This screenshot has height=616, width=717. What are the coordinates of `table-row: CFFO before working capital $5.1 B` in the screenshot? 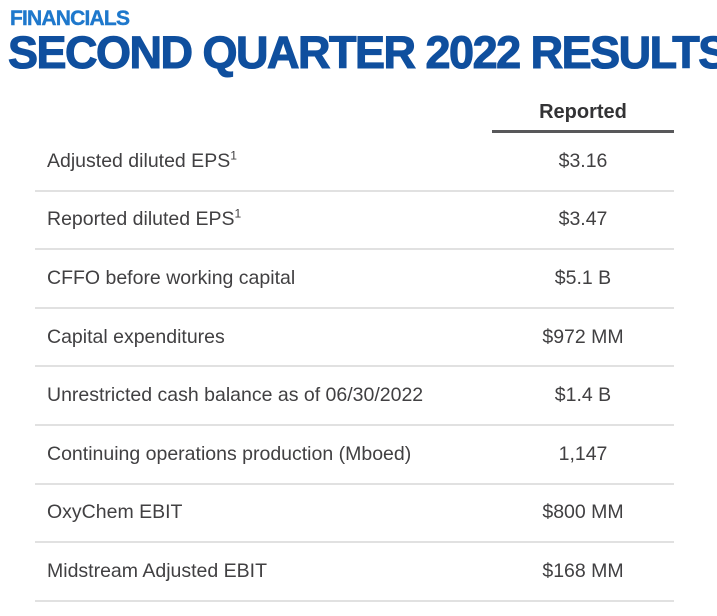 It's located at (354, 279).